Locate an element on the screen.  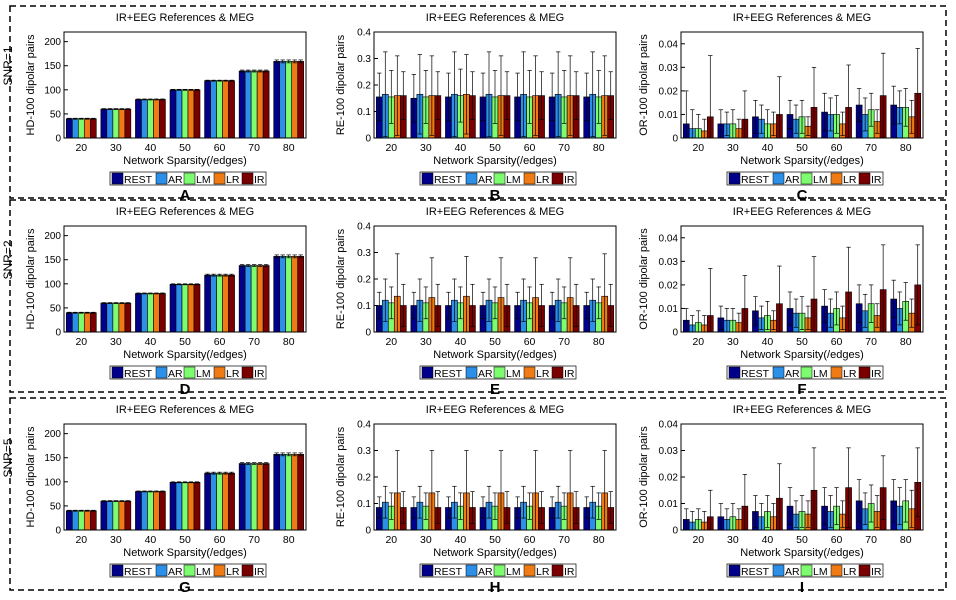
legend: REST AR LM LR IR is located at coordinates (805, 178).